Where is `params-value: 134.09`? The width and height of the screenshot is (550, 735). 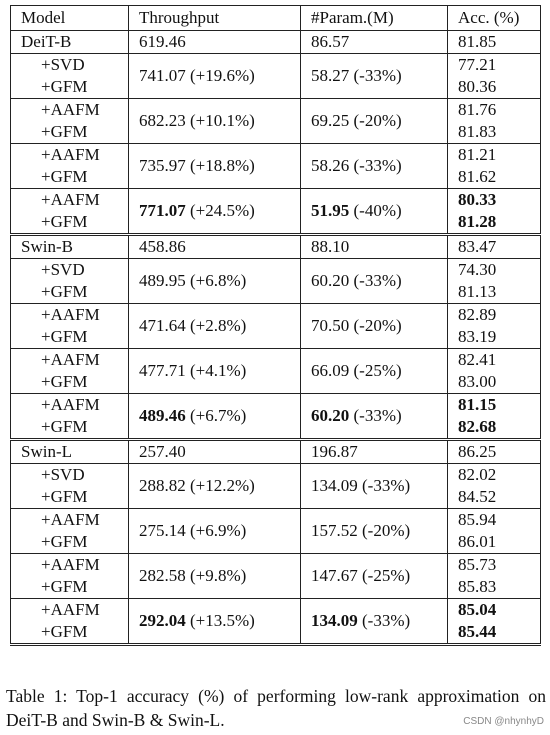 params-value: 134.09 is located at coordinates (334, 620).